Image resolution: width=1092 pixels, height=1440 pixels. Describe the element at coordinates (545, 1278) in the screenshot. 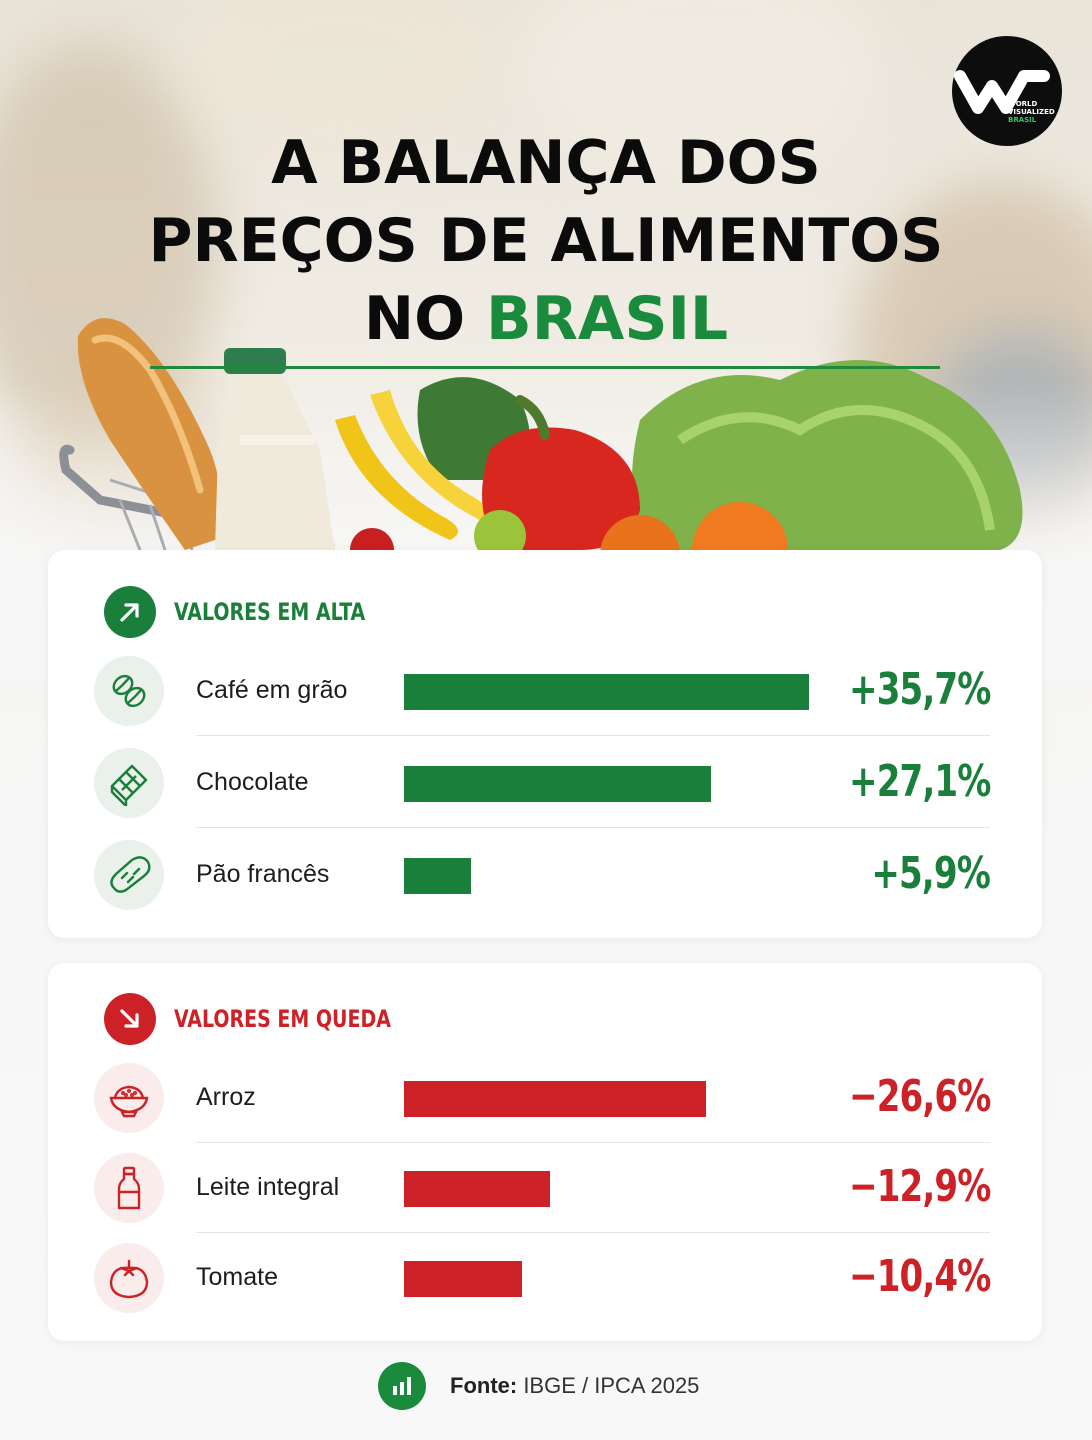

I see `chart-row: Tomate −10,4%` at that location.